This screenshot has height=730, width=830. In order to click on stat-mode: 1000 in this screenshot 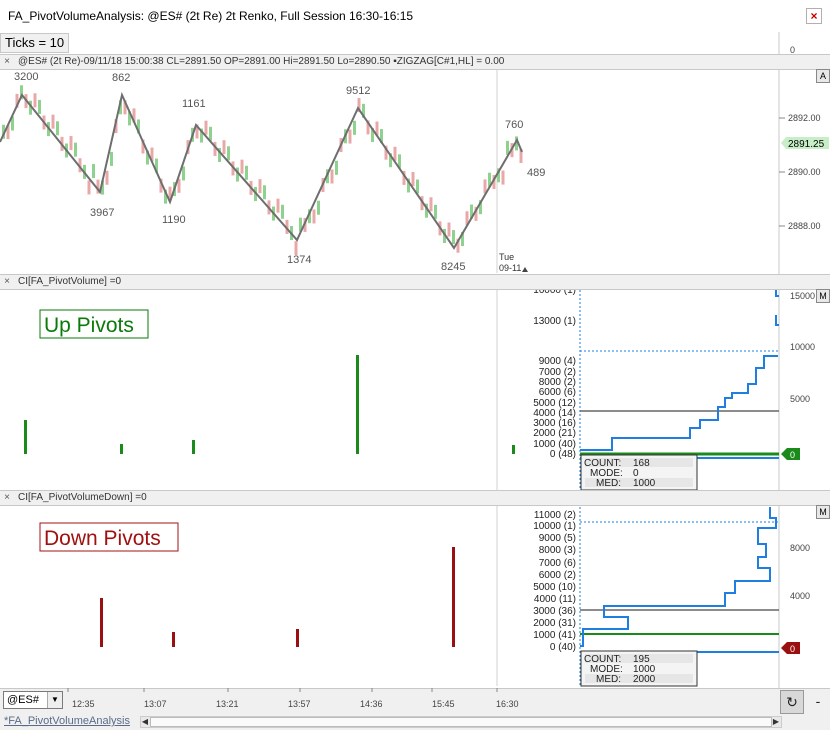, I will do `click(644, 669)`.